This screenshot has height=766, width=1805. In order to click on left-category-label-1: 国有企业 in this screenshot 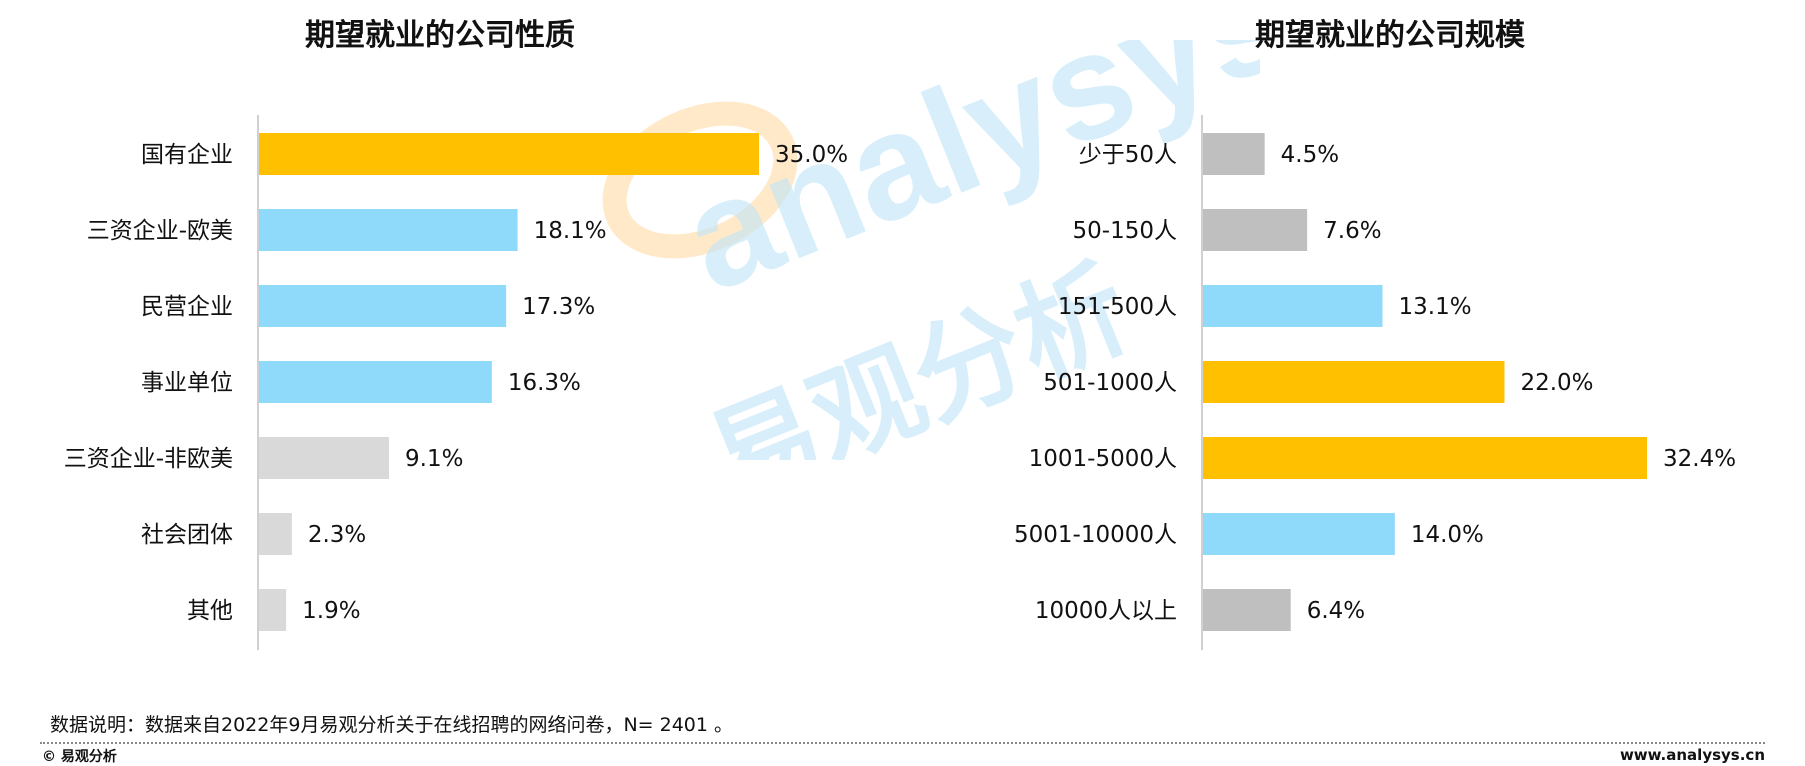, I will do `click(187, 155)`.